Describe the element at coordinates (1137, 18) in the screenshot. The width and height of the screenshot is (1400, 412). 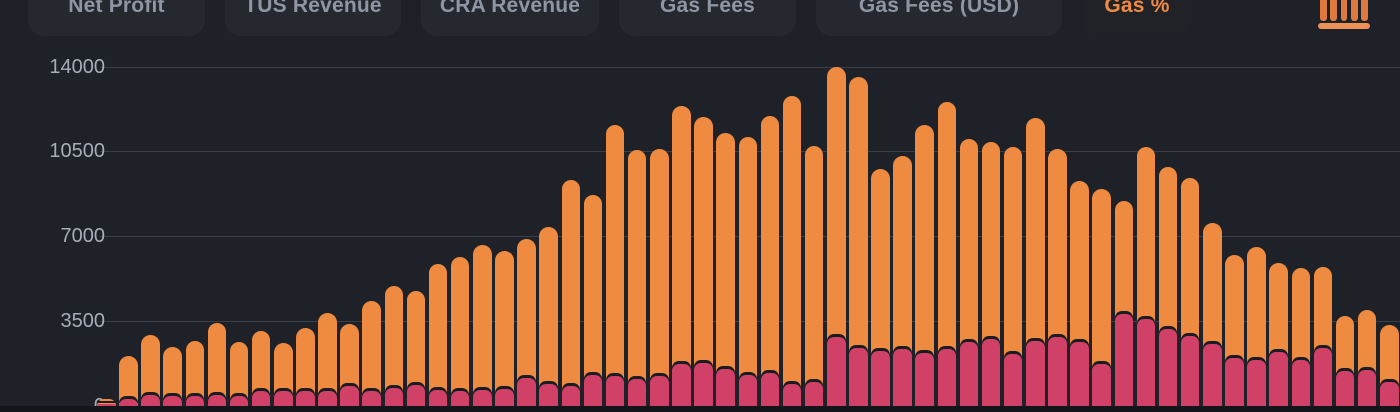
I see `tab-gas-percent: Gas %` at that location.